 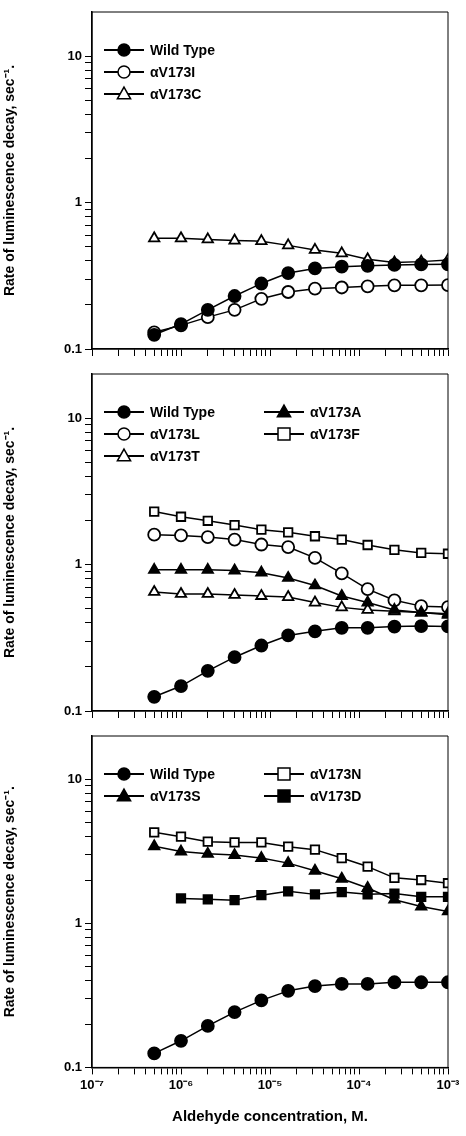 What do you see at coordinates (336, 773) in the screenshot?
I see `legend-label: αV173N` at bounding box center [336, 773].